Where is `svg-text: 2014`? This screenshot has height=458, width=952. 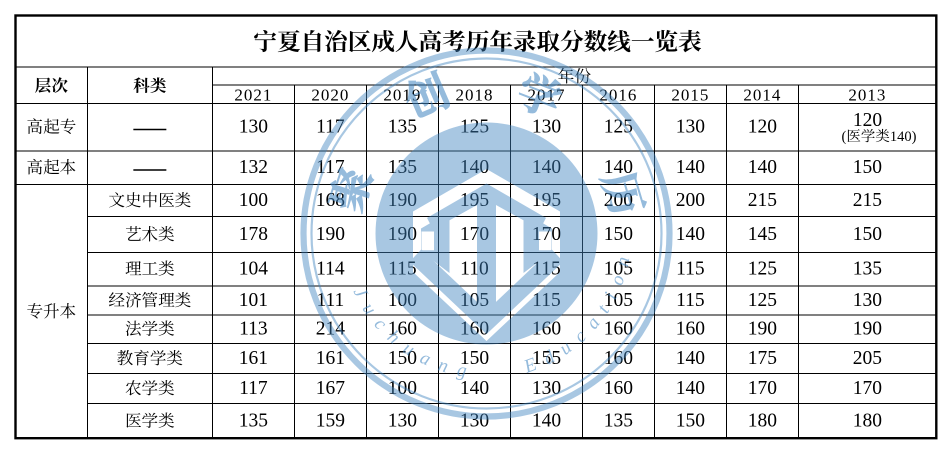 svg-text: 2014 is located at coordinates (762, 95).